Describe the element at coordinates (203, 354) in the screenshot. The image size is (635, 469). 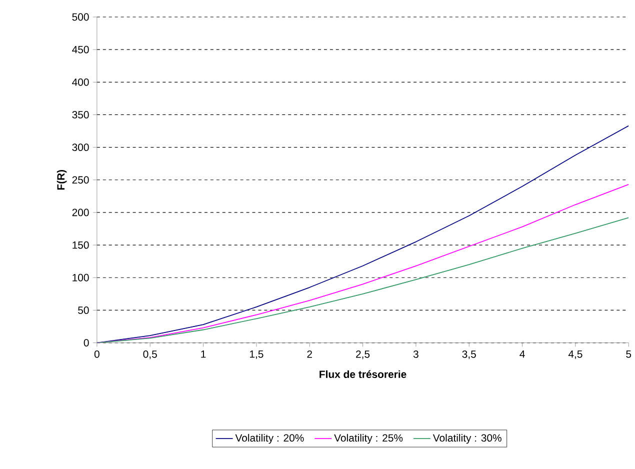
I see `x-tick-label: 1` at that location.